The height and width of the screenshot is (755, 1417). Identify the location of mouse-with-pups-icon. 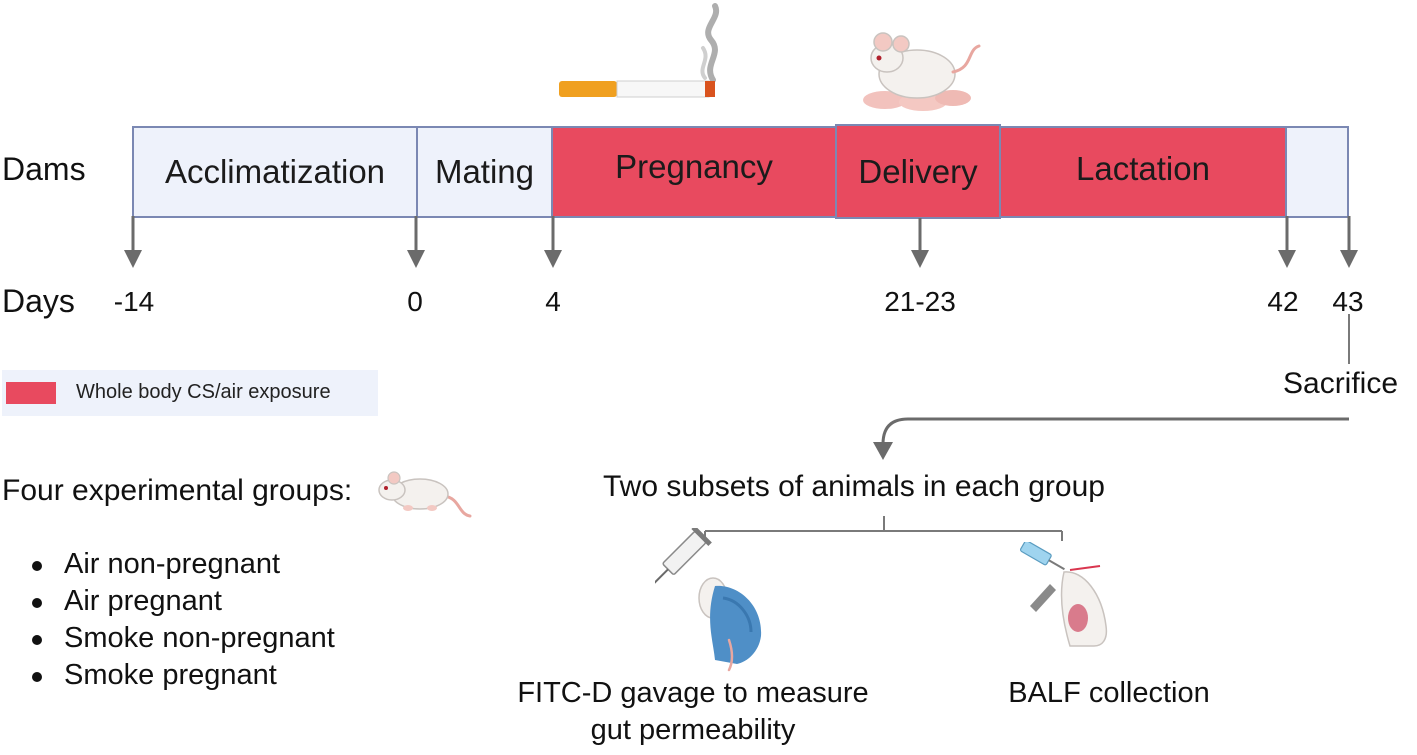
(922, 71).